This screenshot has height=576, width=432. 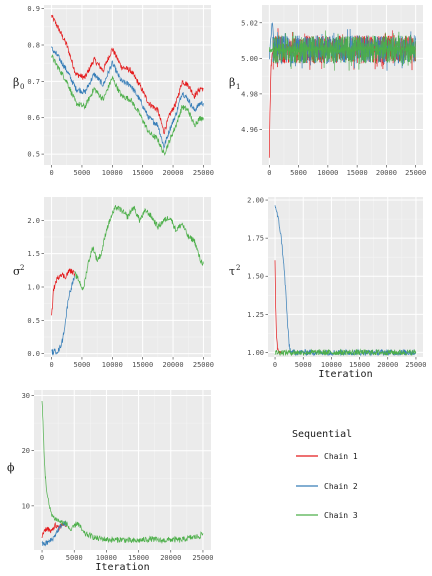 I want to click on y-tick-label: 5.02, so click(x=249, y=23).